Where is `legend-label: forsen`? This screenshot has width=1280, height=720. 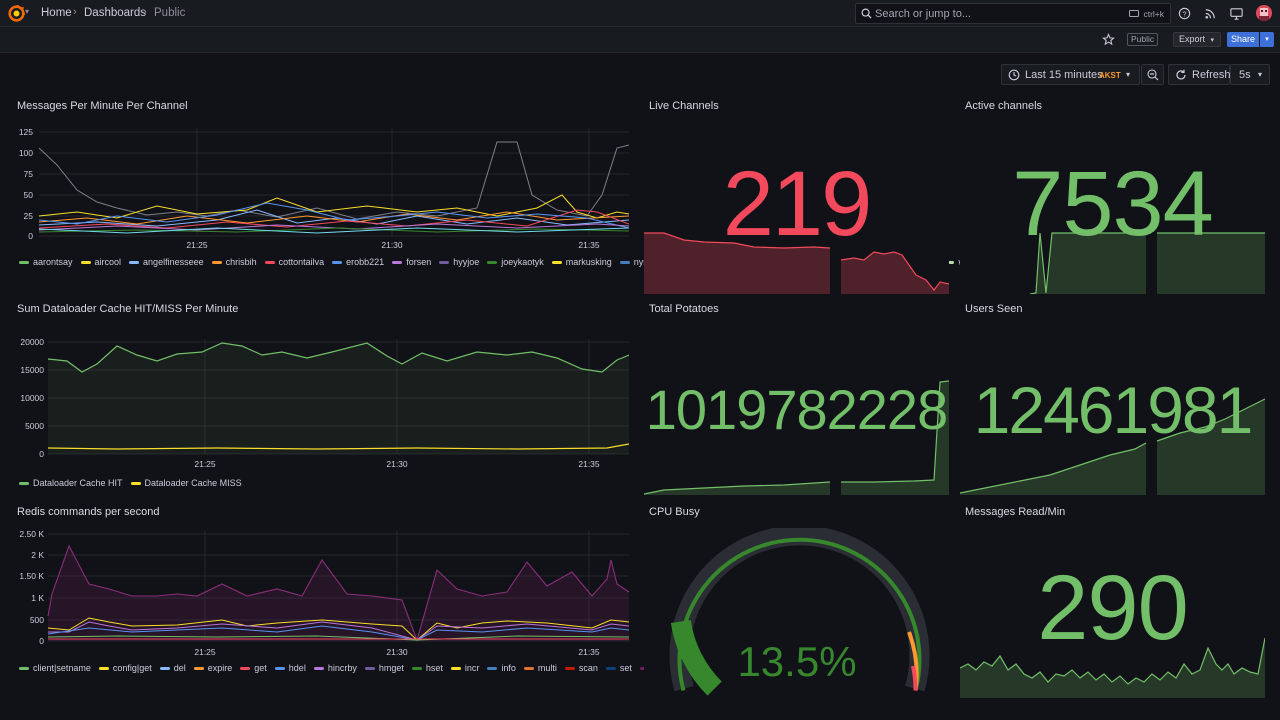
legend-label: forsen is located at coordinates (419, 262).